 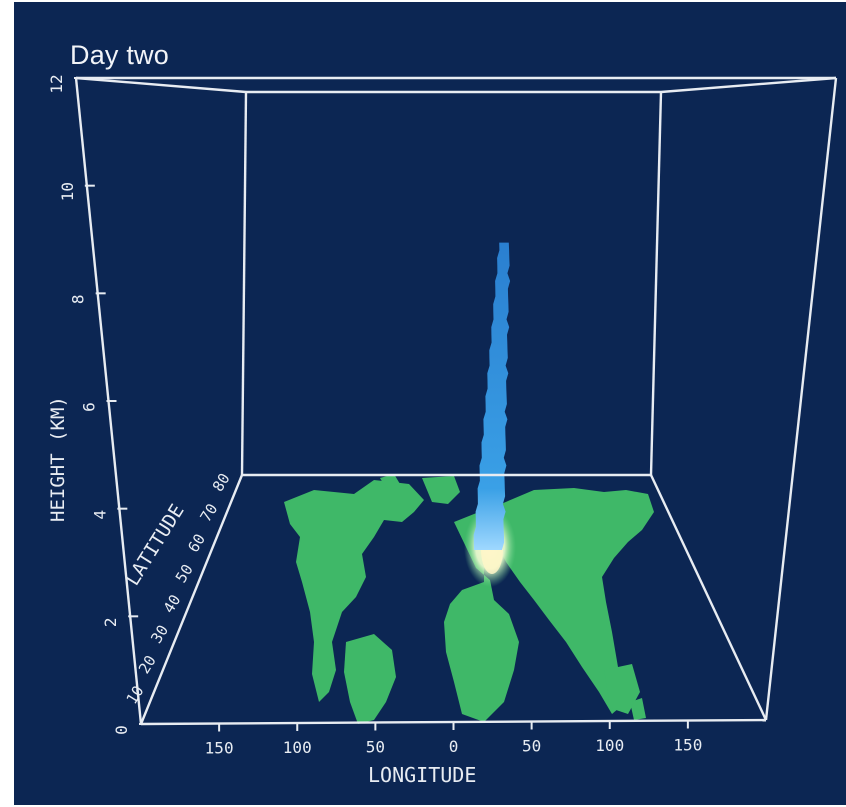 What do you see at coordinates (354, 591) in the screenshot?
I see `landmass-north-america` at bounding box center [354, 591].